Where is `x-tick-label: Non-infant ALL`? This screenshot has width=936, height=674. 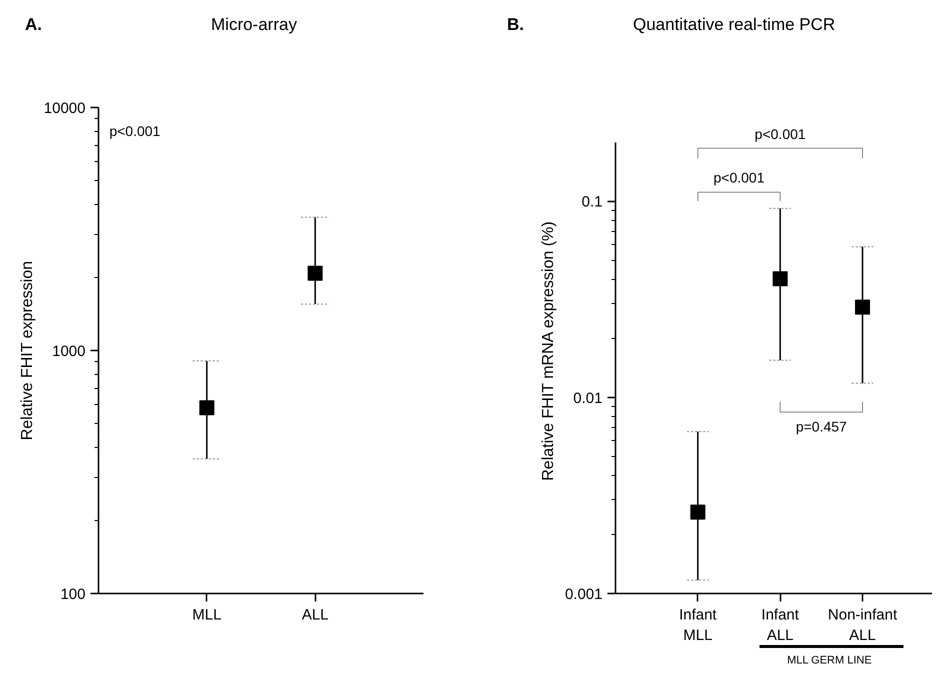
x-tick-label: Non-infant ALL is located at coordinates (863, 625).